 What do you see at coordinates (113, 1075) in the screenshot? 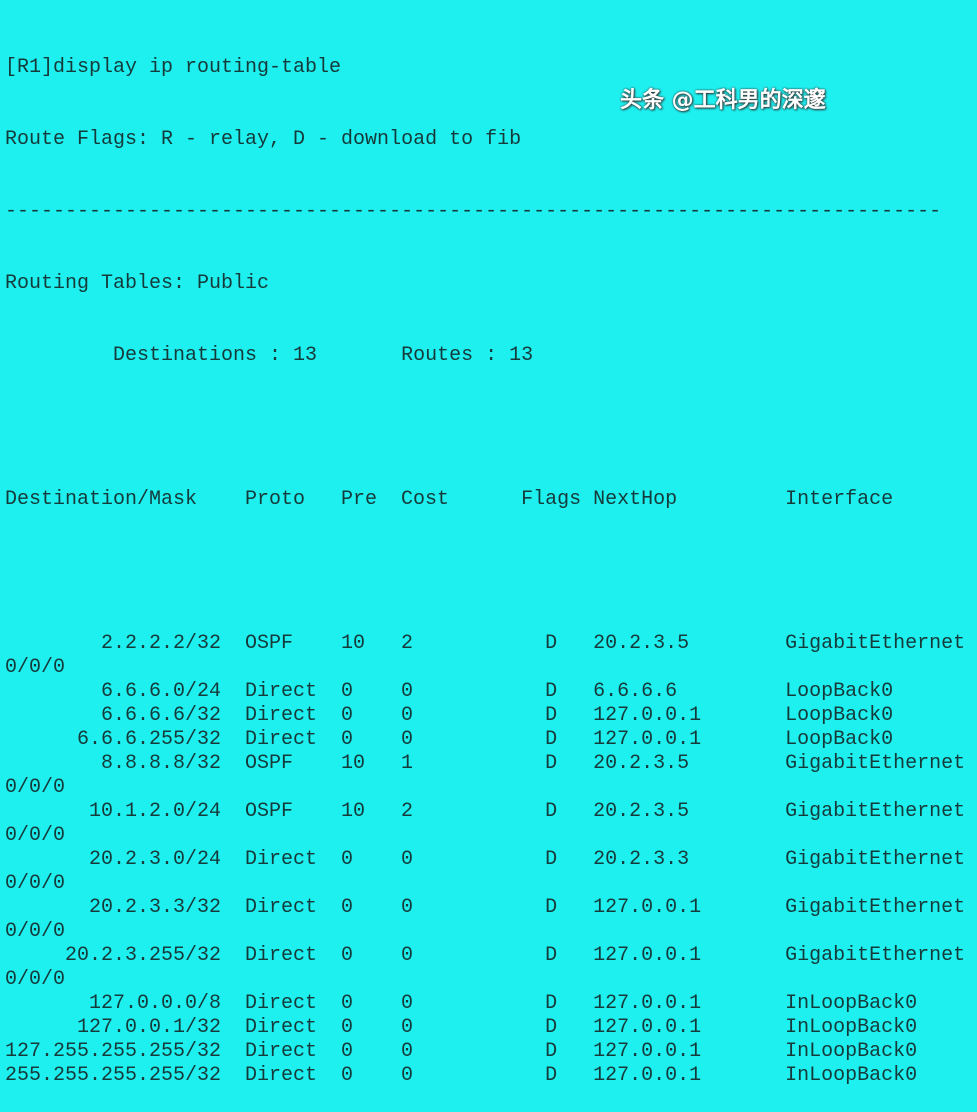
I see `route-destination: 255.255.255.255/32` at bounding box center [113, 1075].